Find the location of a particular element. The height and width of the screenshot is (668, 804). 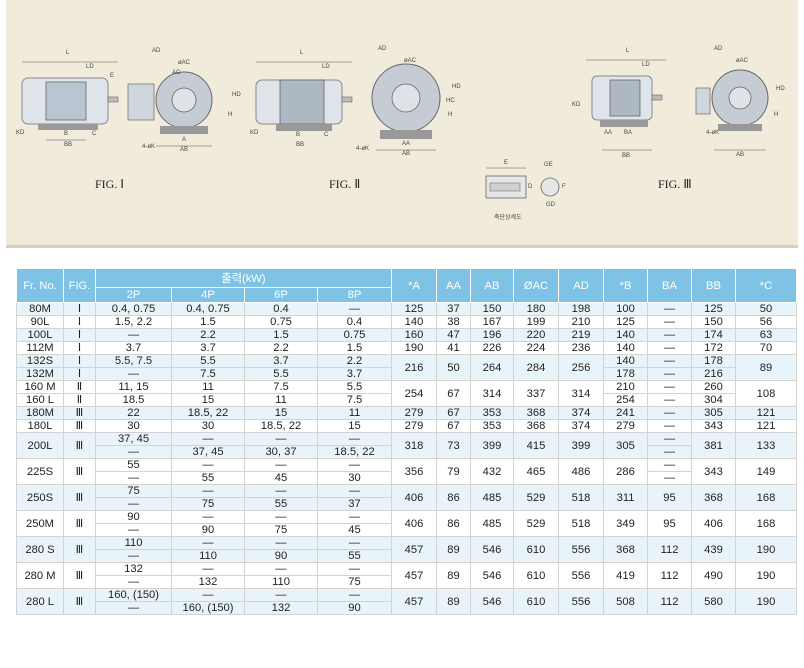

cell: 180L is located at coordinates (40, 426).